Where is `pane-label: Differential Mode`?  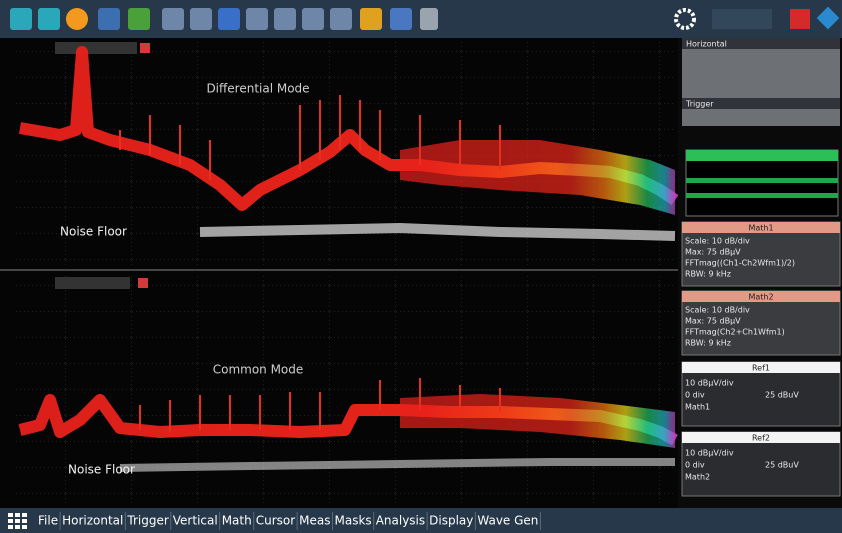
pane-label: Differential Mode is located at coordinates (257, 89).